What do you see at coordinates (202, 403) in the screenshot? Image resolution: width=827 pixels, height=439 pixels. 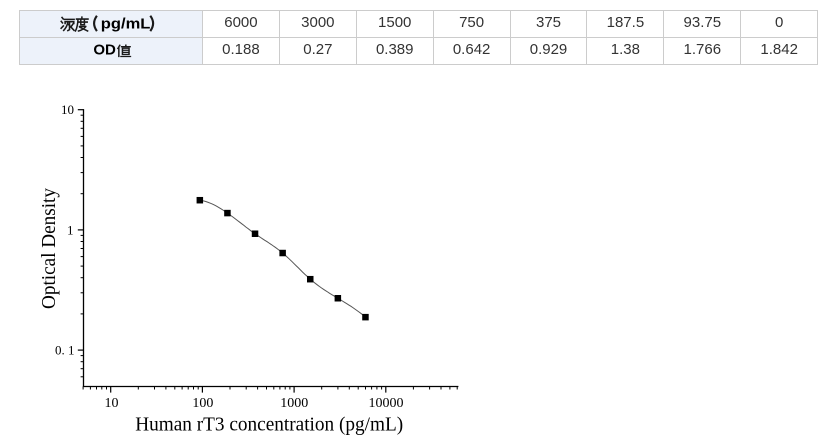 I see `svg-text: 100` at bounding box center [202, 403].